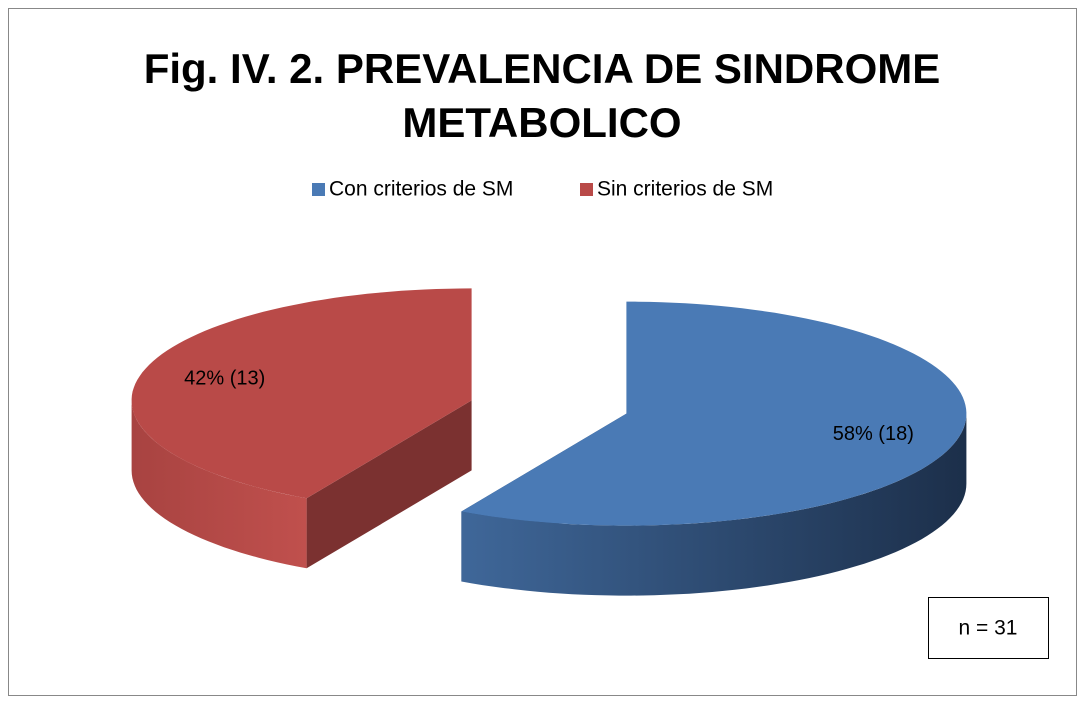 The width and height of the screenshot is (1084, 704). I want to click on legend-label: Sin criterios de SM, so click(685, 189).